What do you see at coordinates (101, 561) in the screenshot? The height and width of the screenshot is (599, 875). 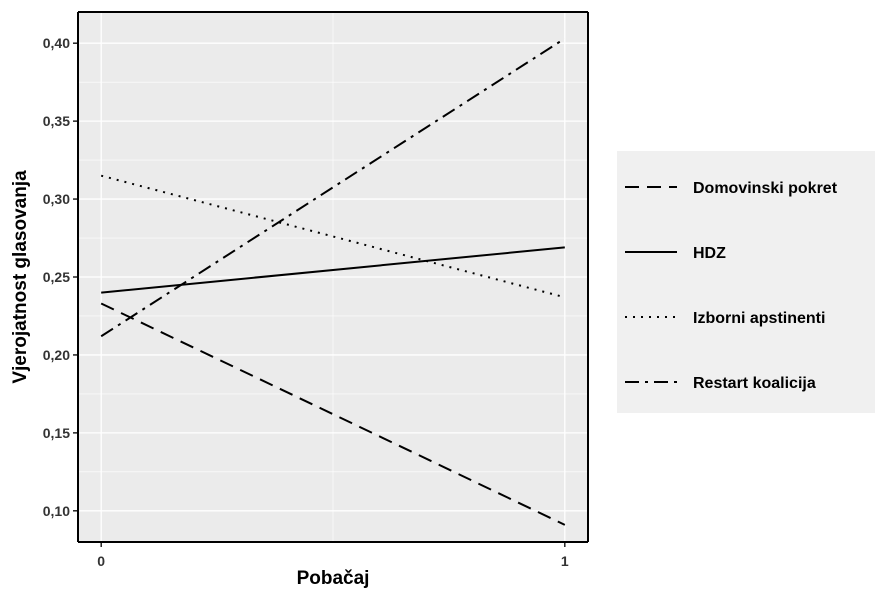 I see `x-tick-label: 0` at bounding box center [101, 561].